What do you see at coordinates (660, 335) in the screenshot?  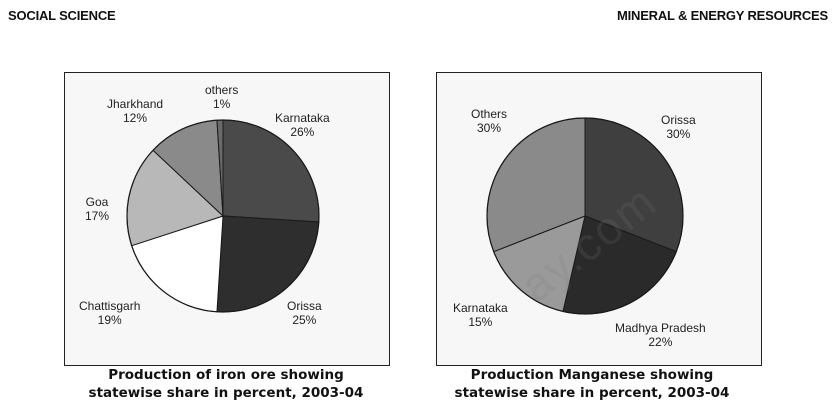 I see `mn-label-madhya-pradesh: Madhya Pradesh 22%` at bounding box center [660, 335].